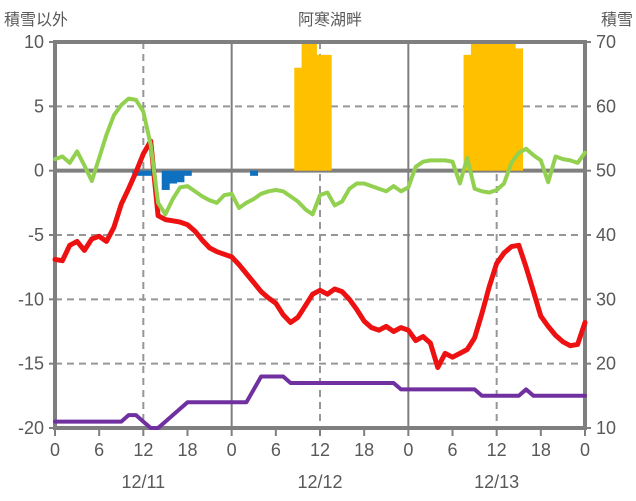  What do you see at coordinates (606, 106) in the screenshot?
I see `y-right-tick-label: 60` at bounding box center [606, 106].